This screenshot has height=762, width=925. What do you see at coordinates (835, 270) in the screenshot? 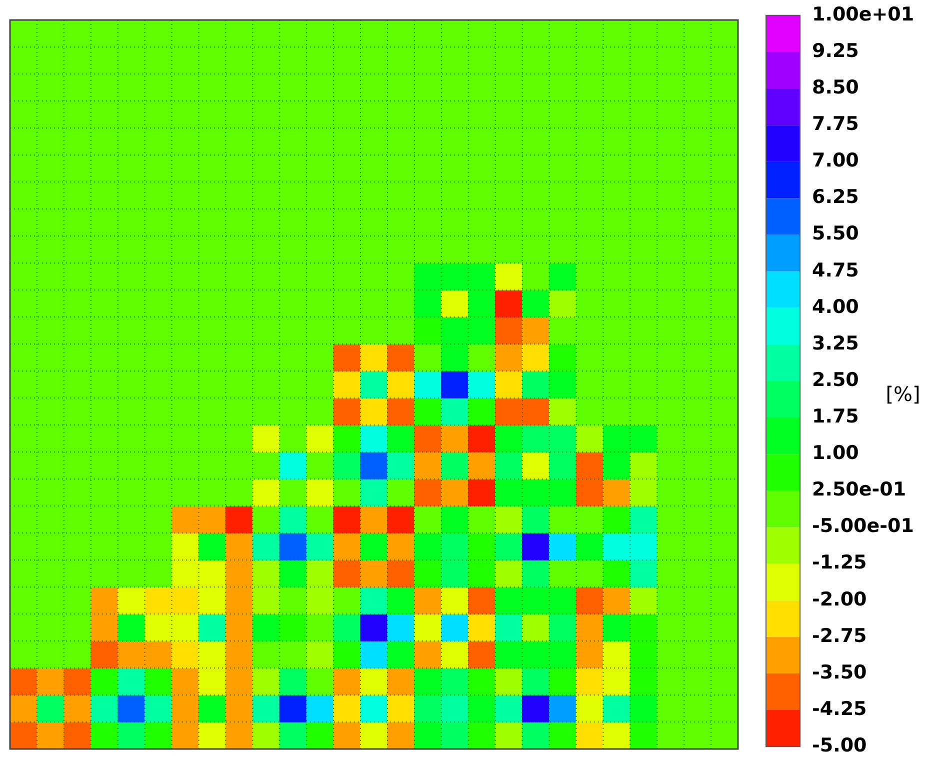
I see `color-bar-label: 4.75` at bounding box center [835, 270].